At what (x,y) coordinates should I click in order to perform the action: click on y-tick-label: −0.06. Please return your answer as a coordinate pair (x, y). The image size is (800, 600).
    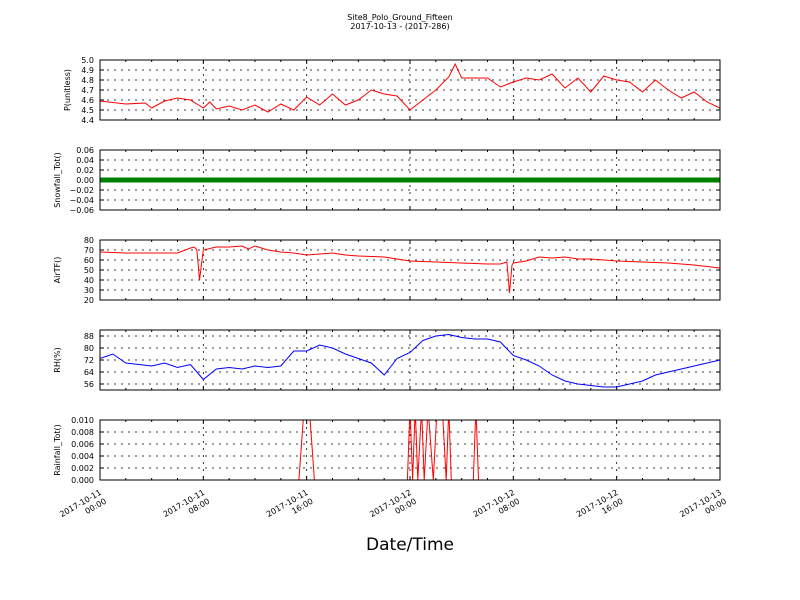
    Looking at the image, I should click on (81, 210).